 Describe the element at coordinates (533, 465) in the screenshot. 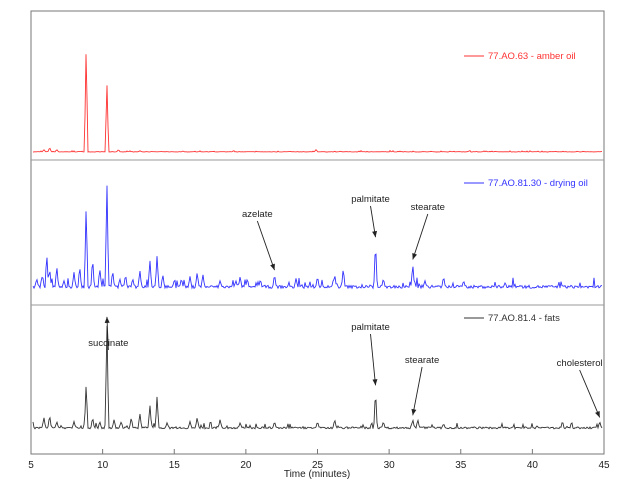

I see `x-tick-label-40: 40` at that location.